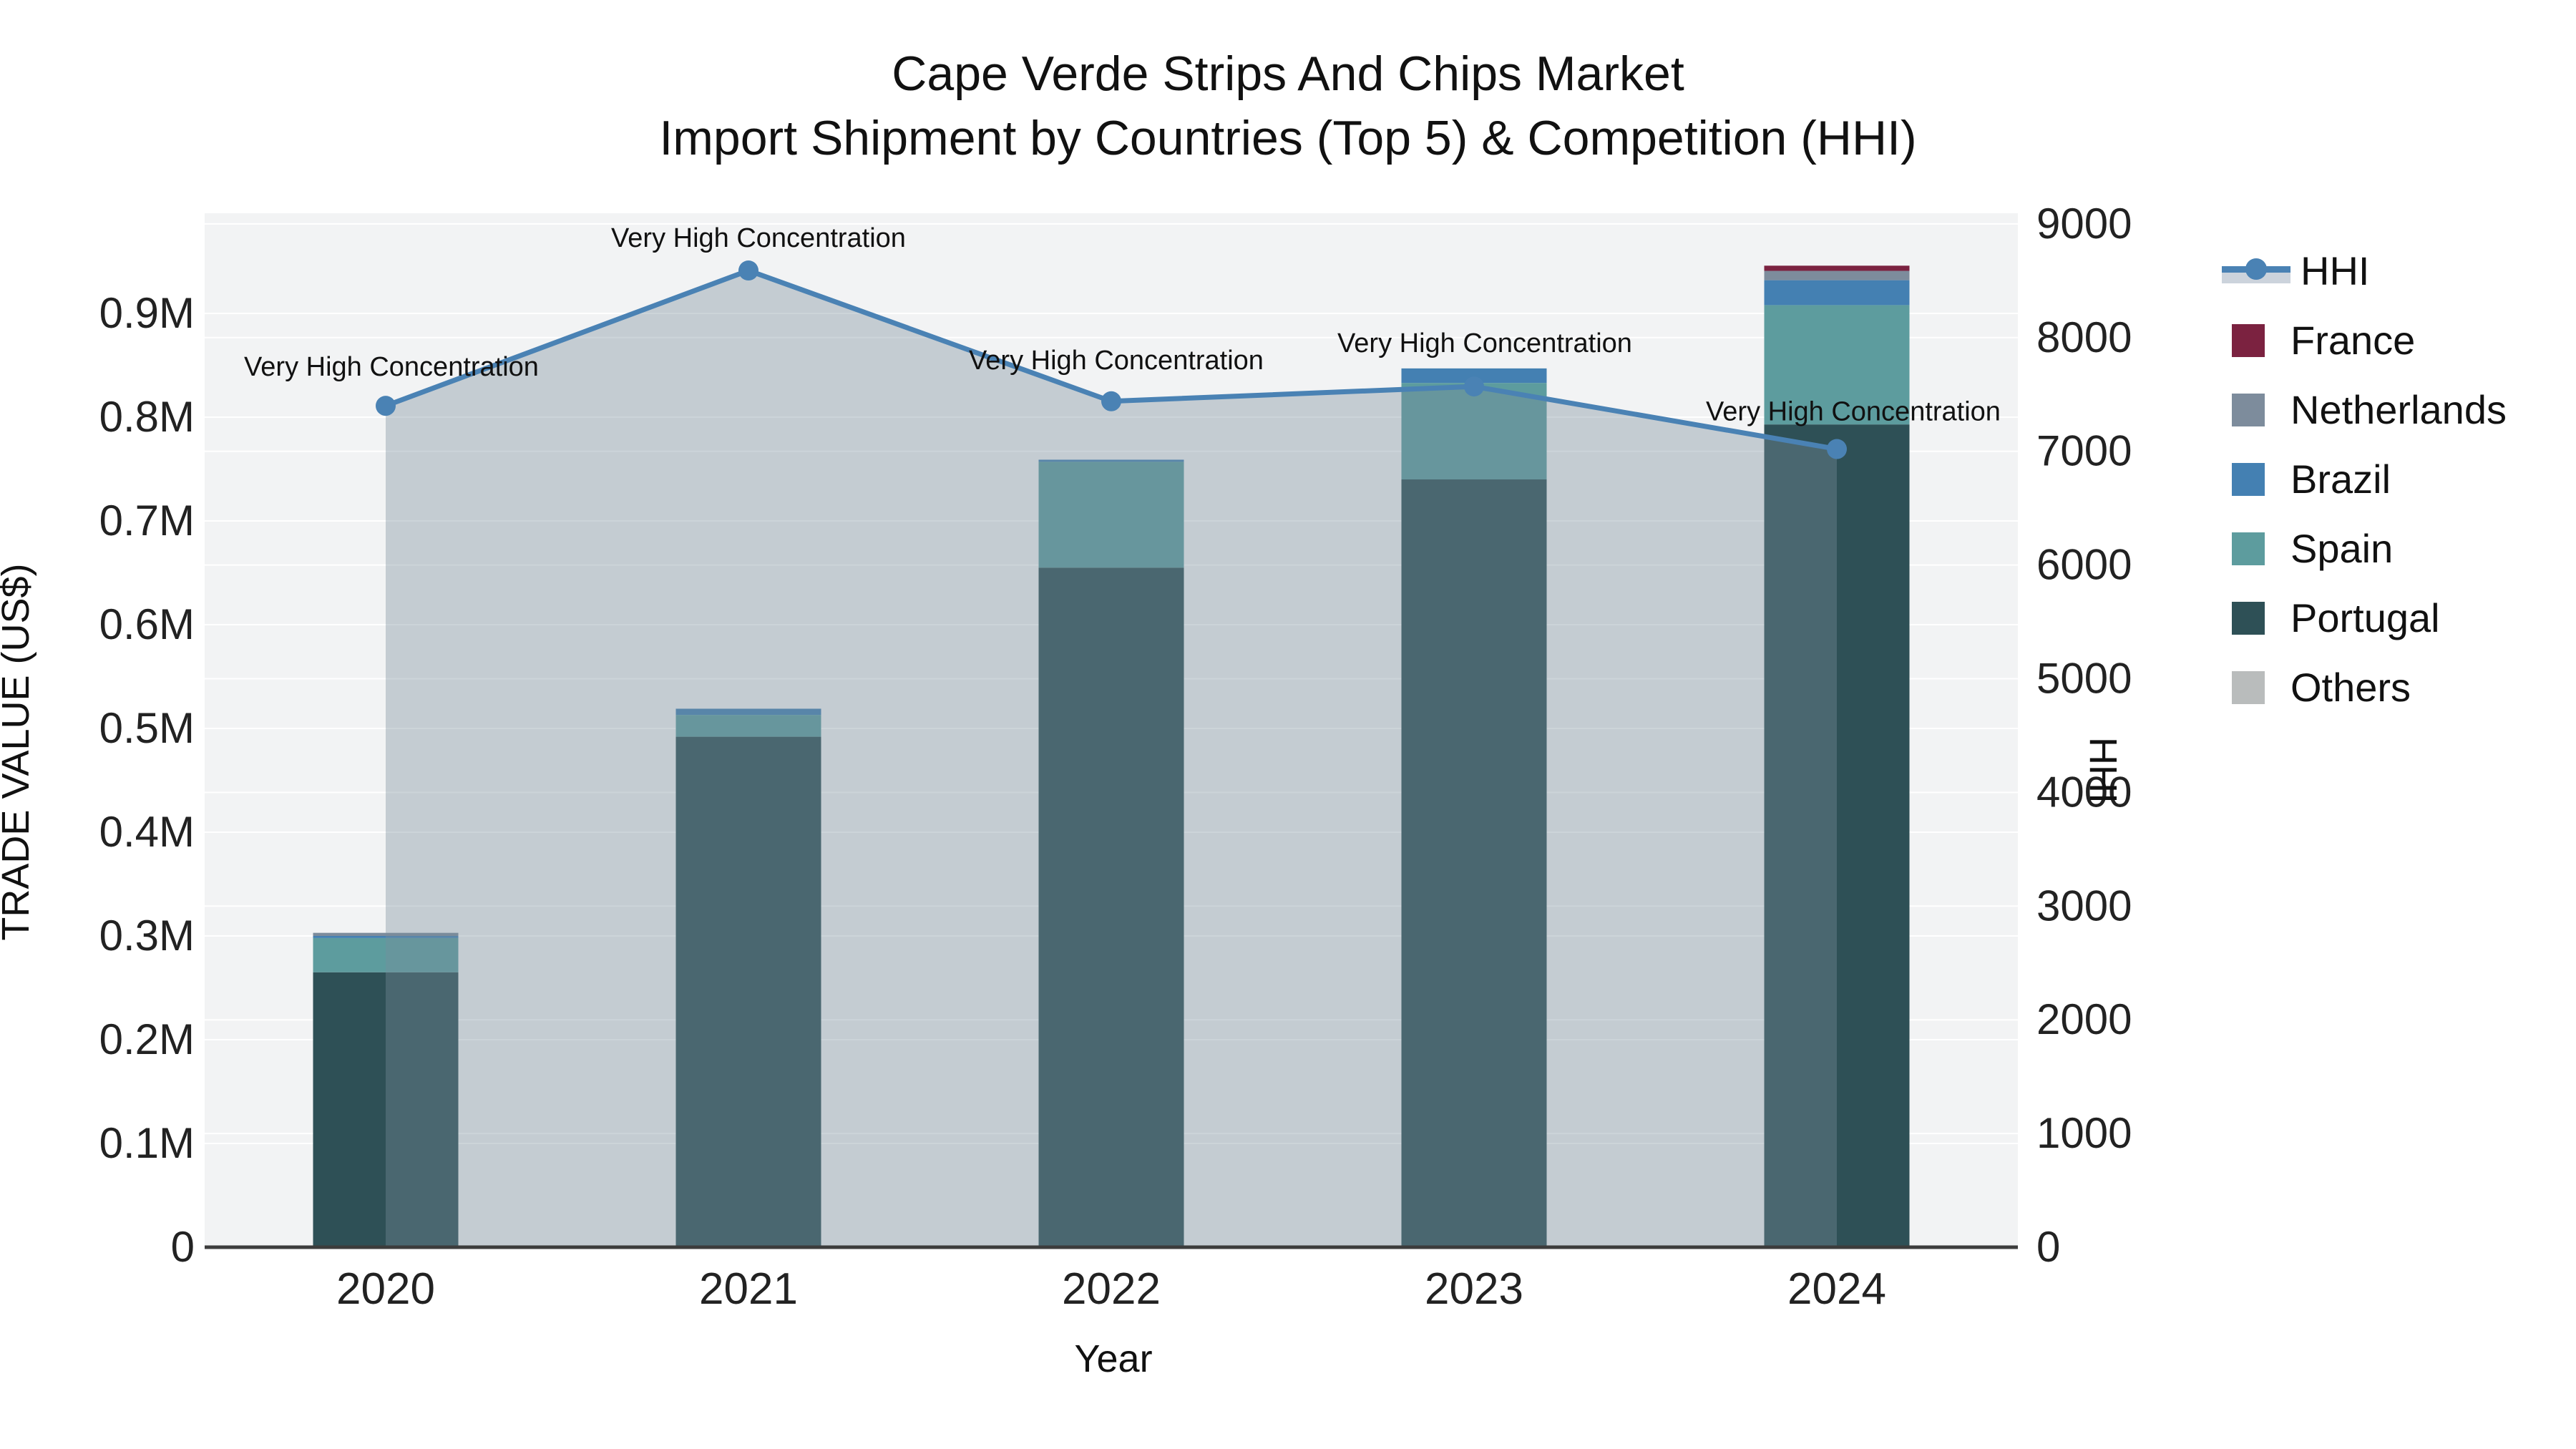 The image size is (2576, 1449). I want to click on x-tick-label: 2022, so click(1111, 1289).